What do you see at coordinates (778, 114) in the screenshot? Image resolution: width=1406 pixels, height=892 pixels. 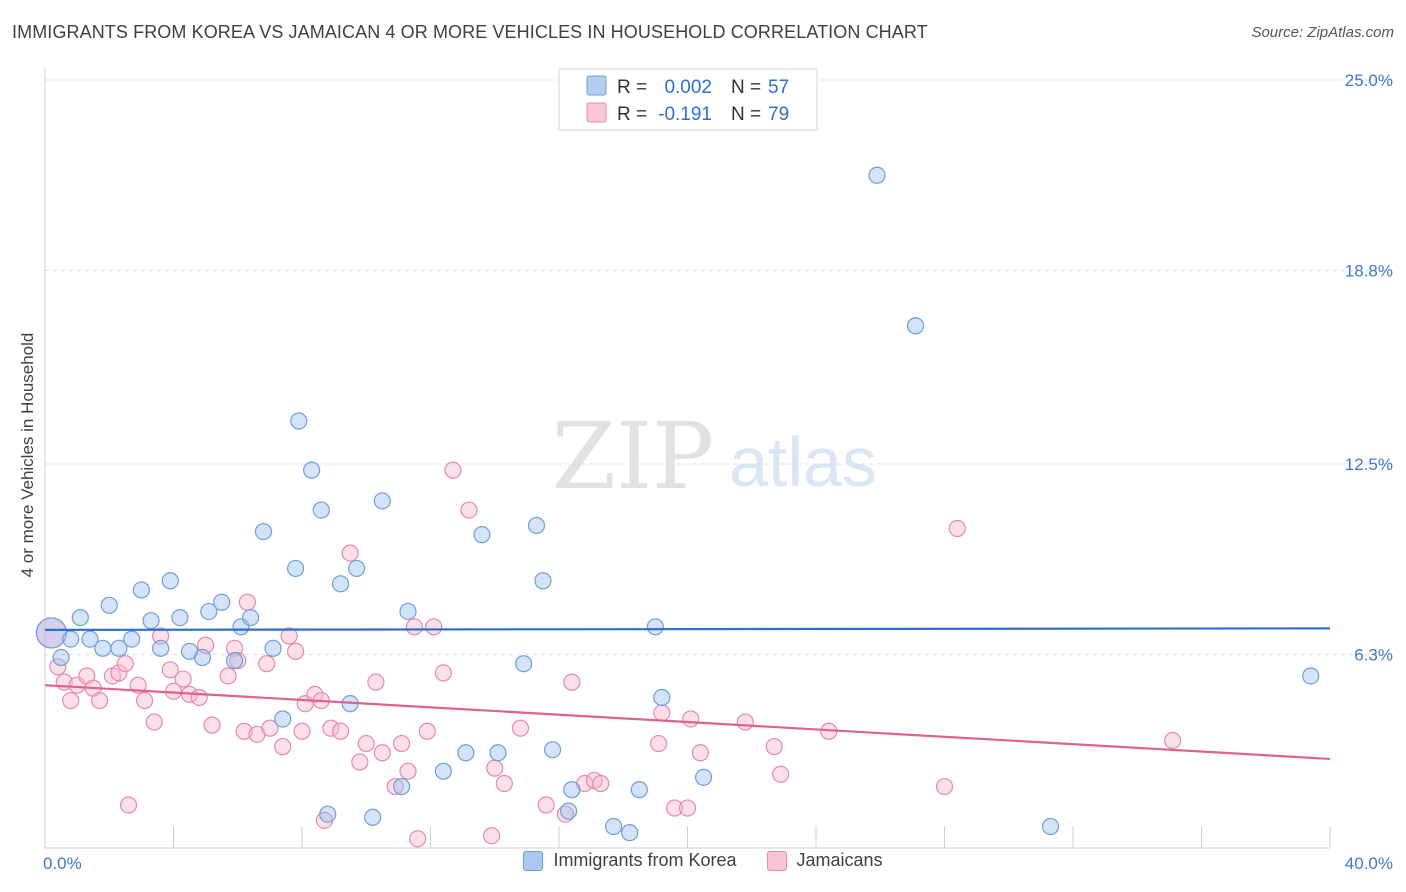 I see `legend-n-value: 79` at bounding box center [778, 114].